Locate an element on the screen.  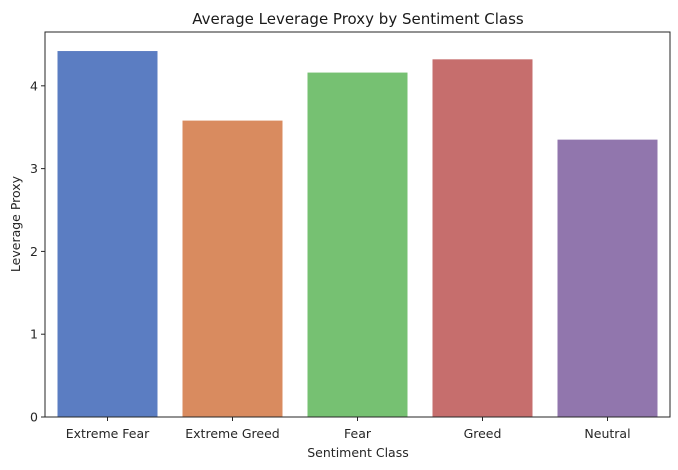
x-tick-label: Neutral is located at coordinates (607, 433).